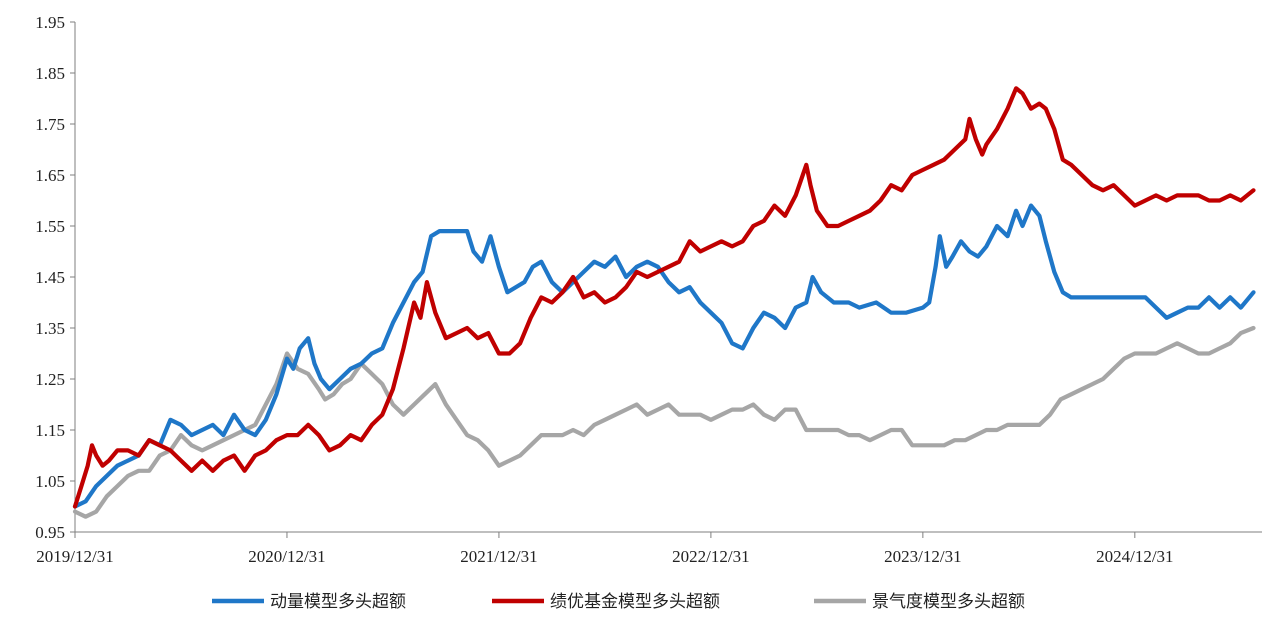 Image resolution: width=1272 pixels, height=630 pixels. What do you see at coordinates (50, 532) in the screenshot?
I see `y-tick-label: 0.95` at bounding box center [50, 532].